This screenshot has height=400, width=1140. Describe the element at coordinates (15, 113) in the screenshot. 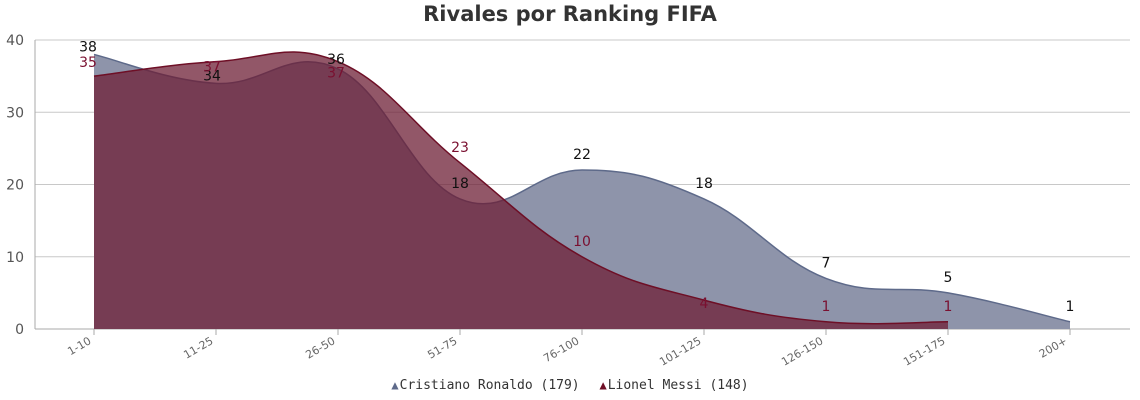

I see `y-tick-label: 30` at that location.